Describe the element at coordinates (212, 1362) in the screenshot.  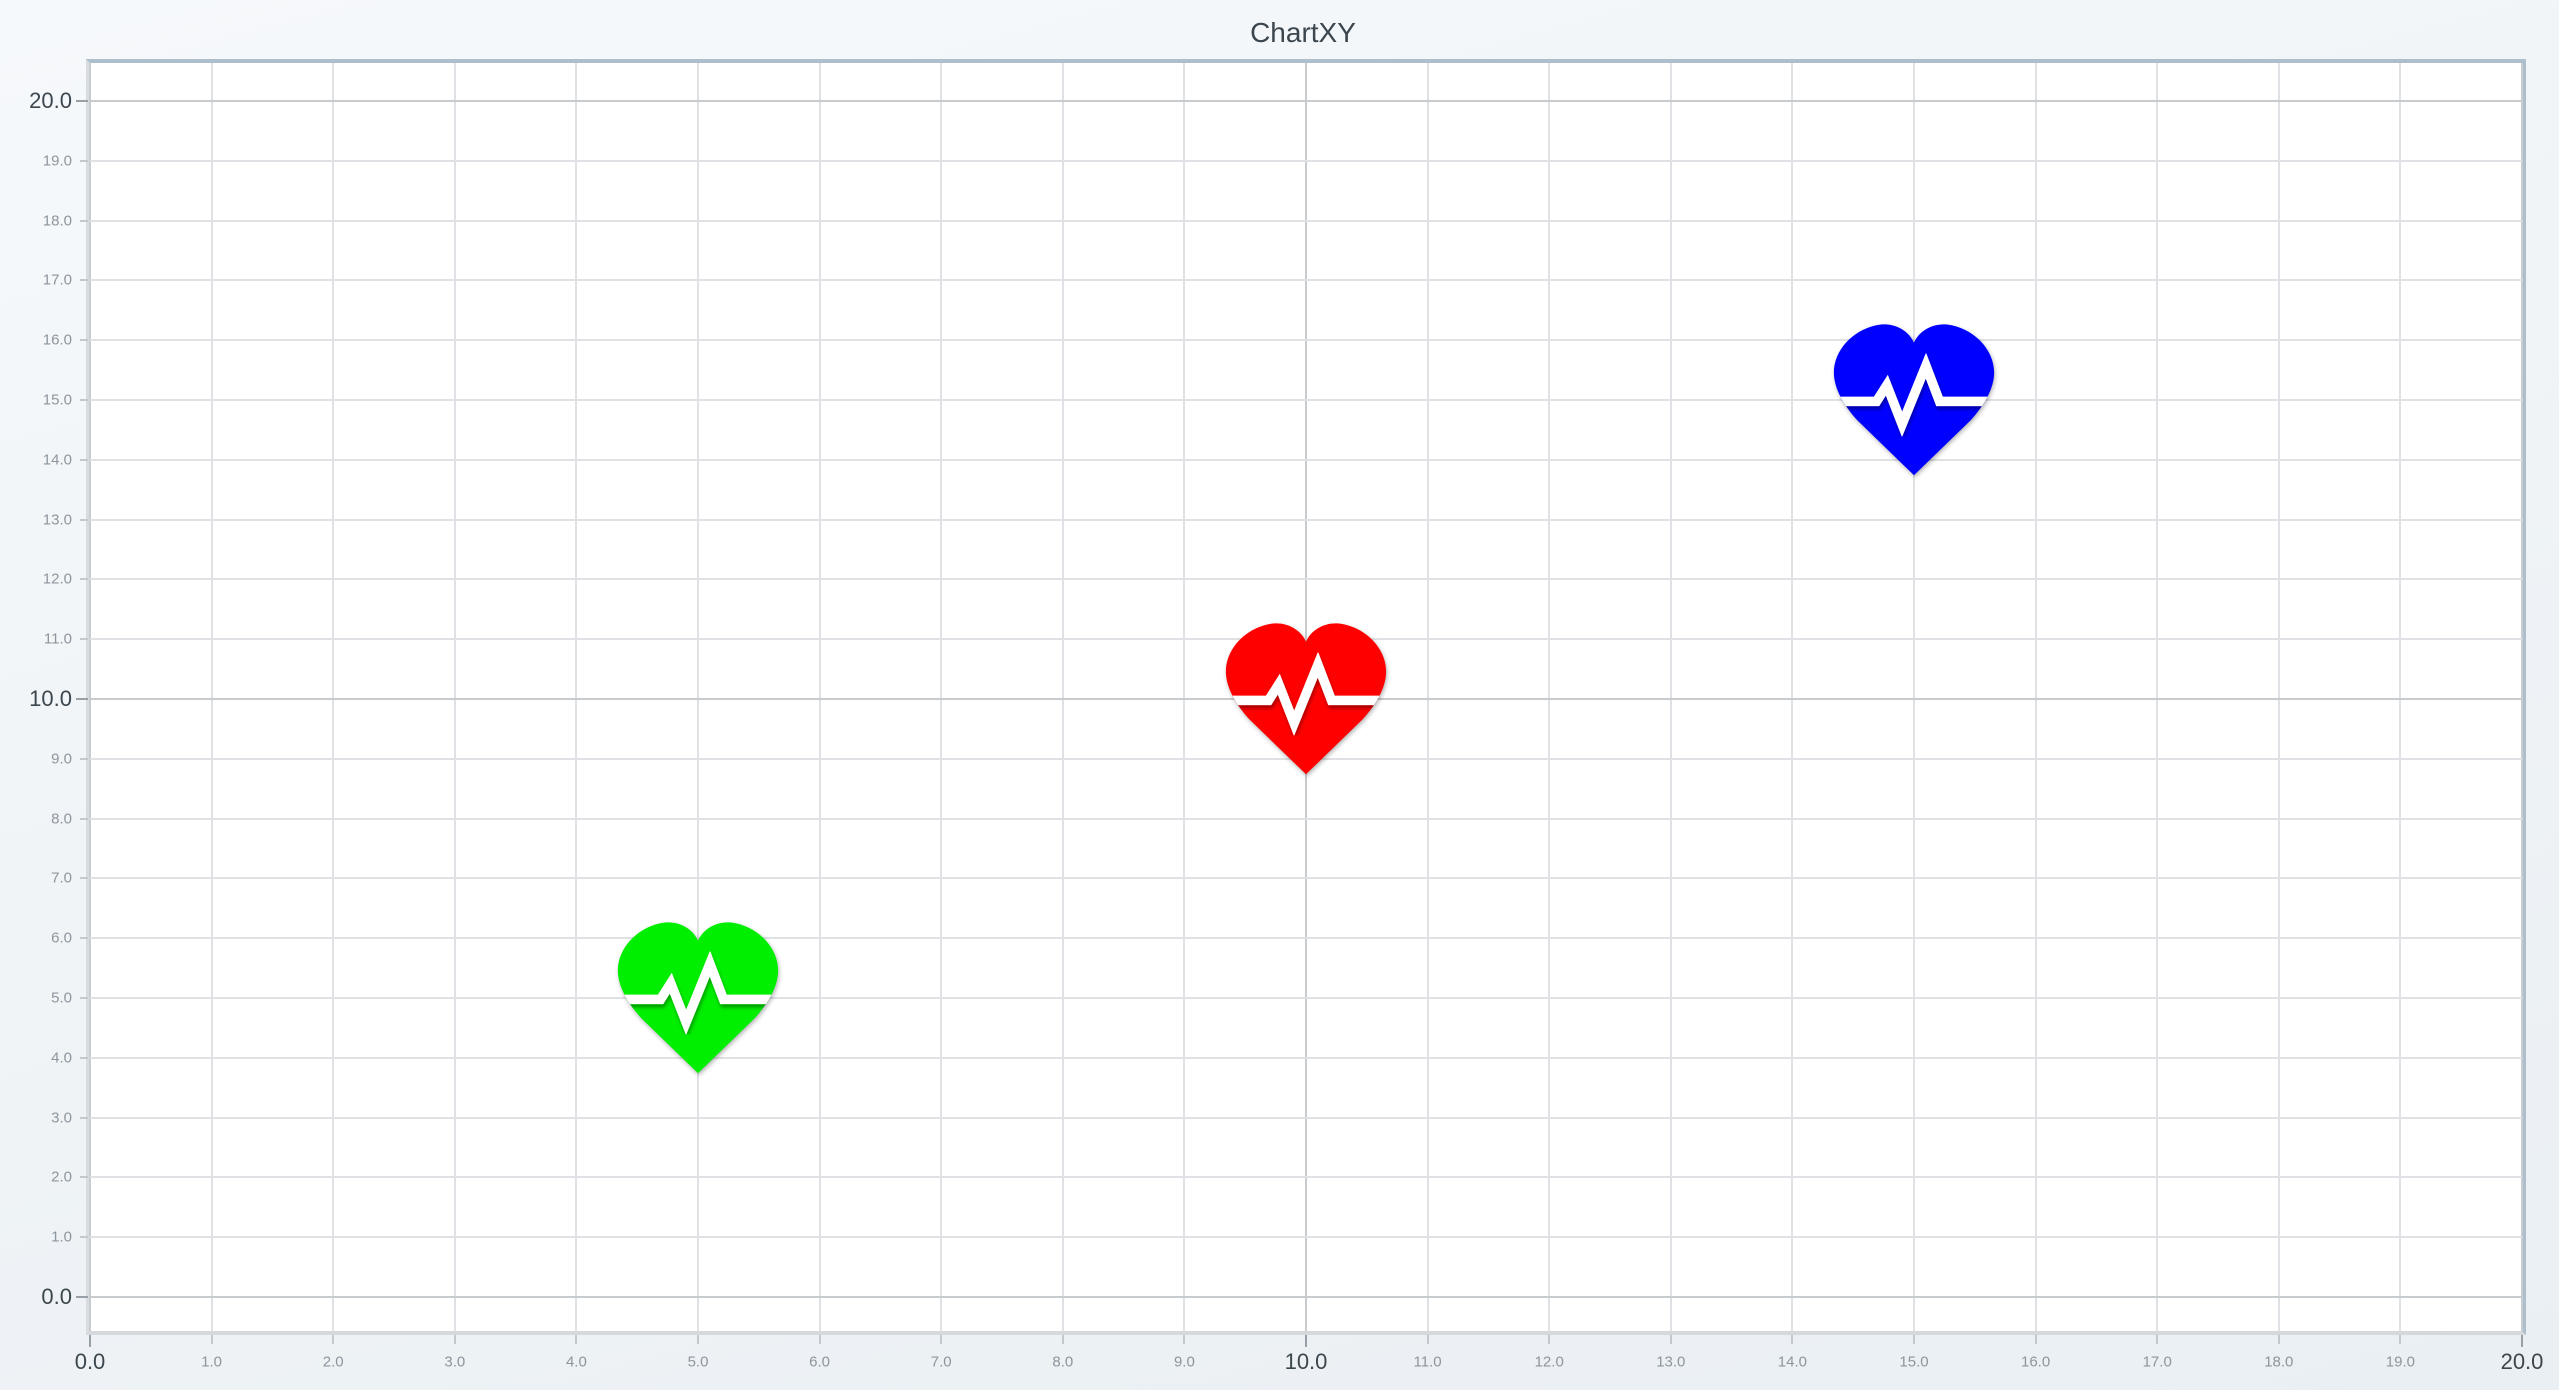
I see `x-tick-label: 1.0` at that location.